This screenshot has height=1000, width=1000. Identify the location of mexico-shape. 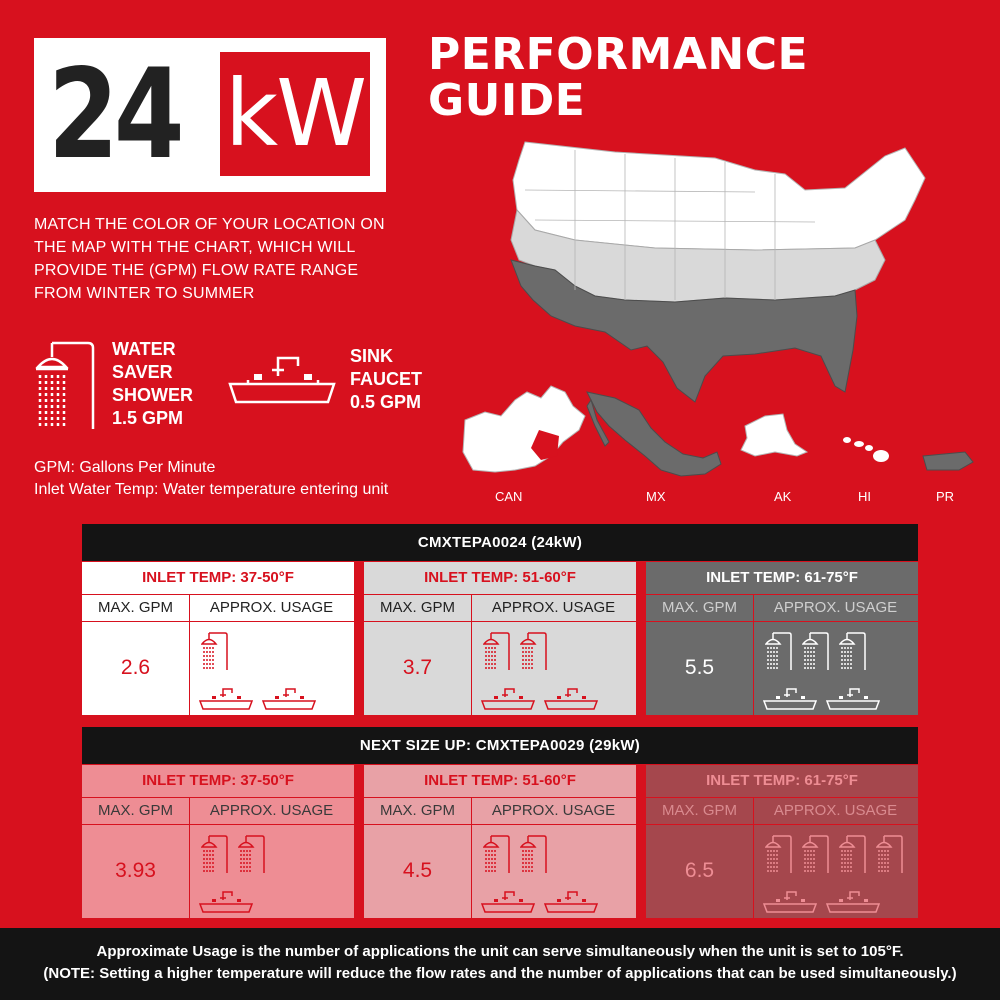
(654, 434).